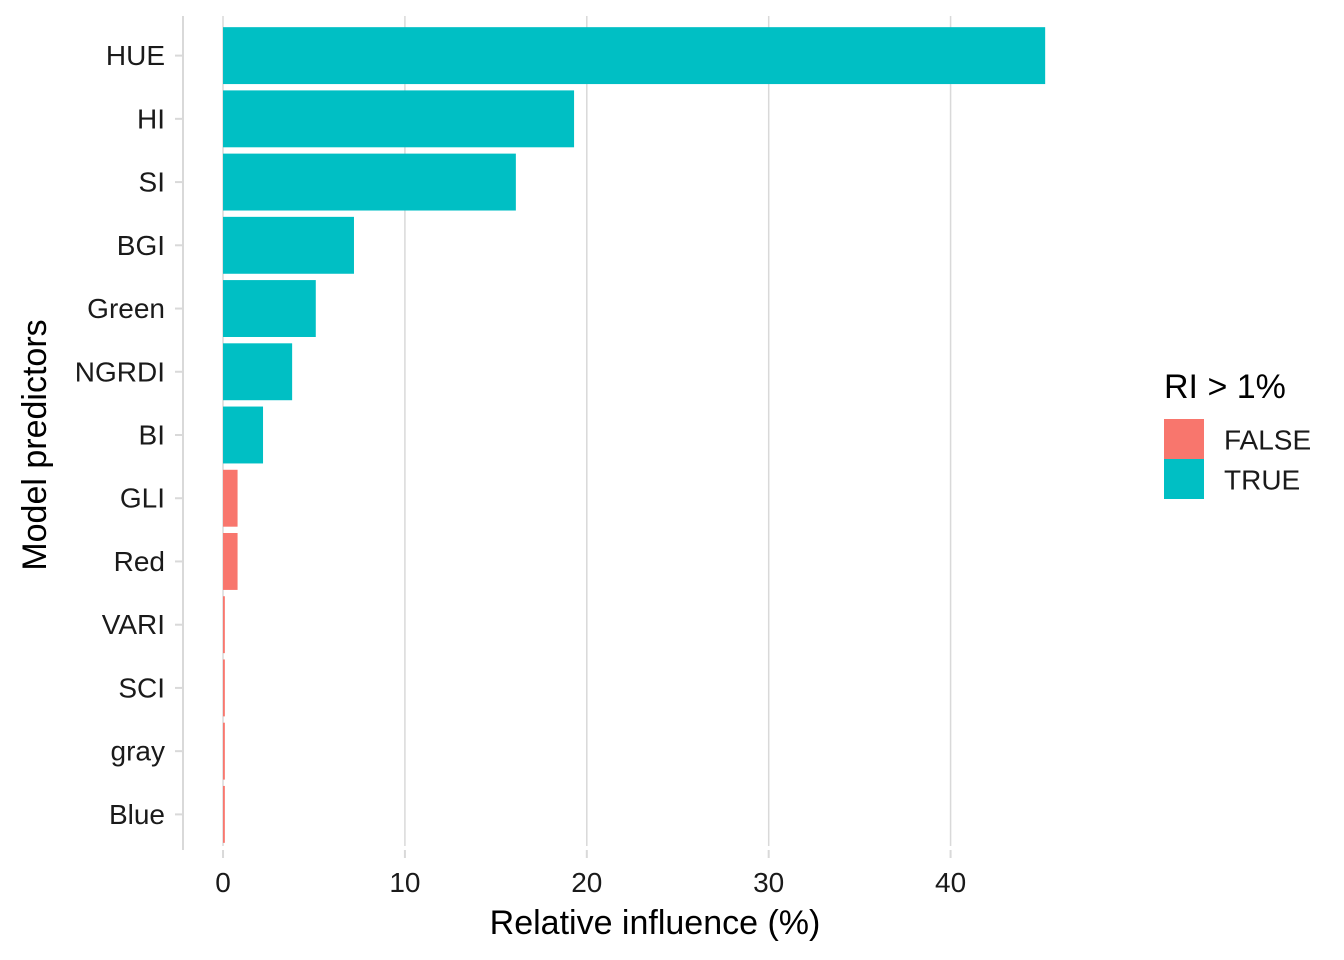  I want to click on bar-bgi, so click(288, 245).